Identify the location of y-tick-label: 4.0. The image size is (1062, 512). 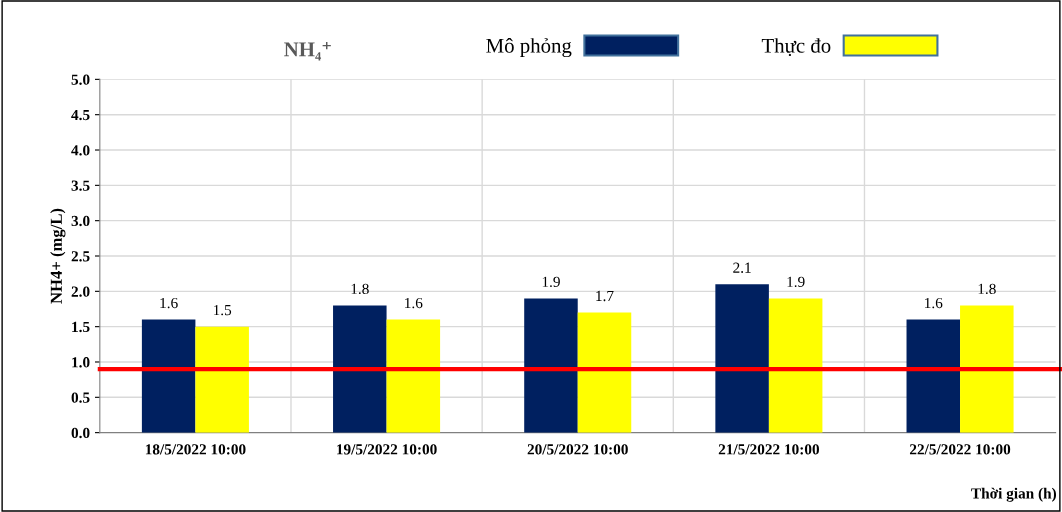
(80, 150).